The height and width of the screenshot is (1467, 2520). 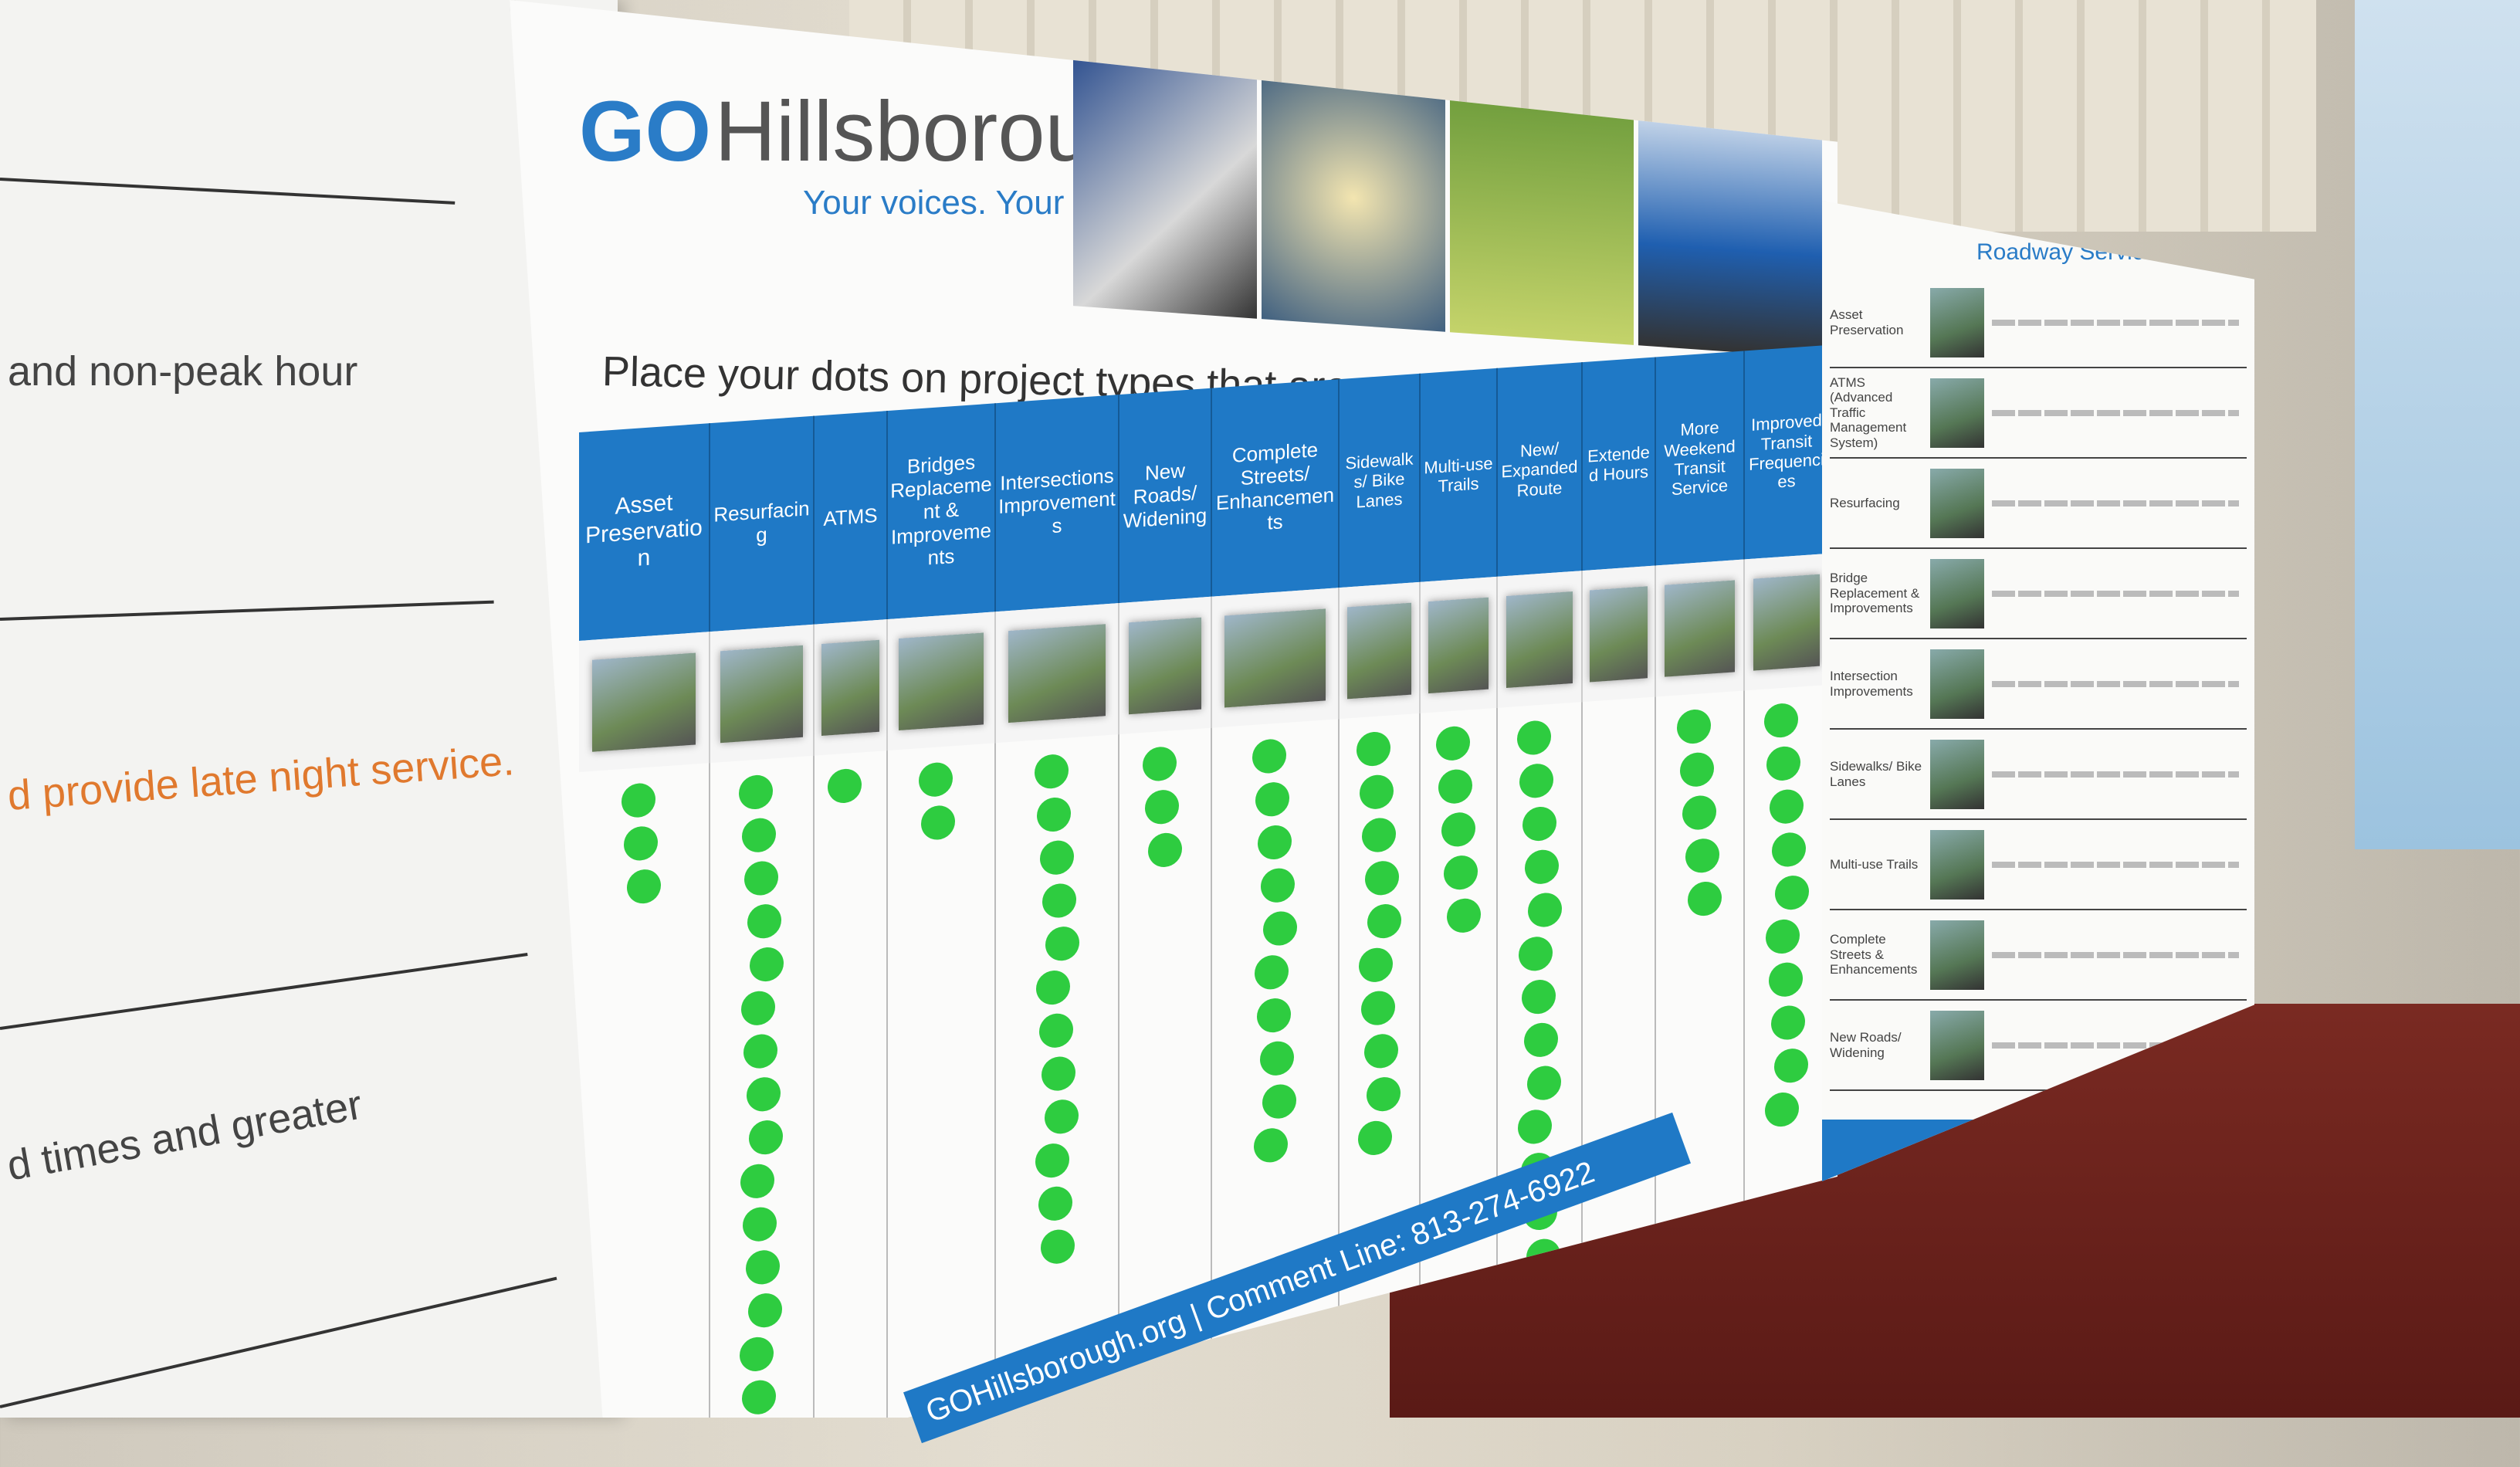 I want to click on row-label: Asset Preservation, so click(x=1867, y=322).